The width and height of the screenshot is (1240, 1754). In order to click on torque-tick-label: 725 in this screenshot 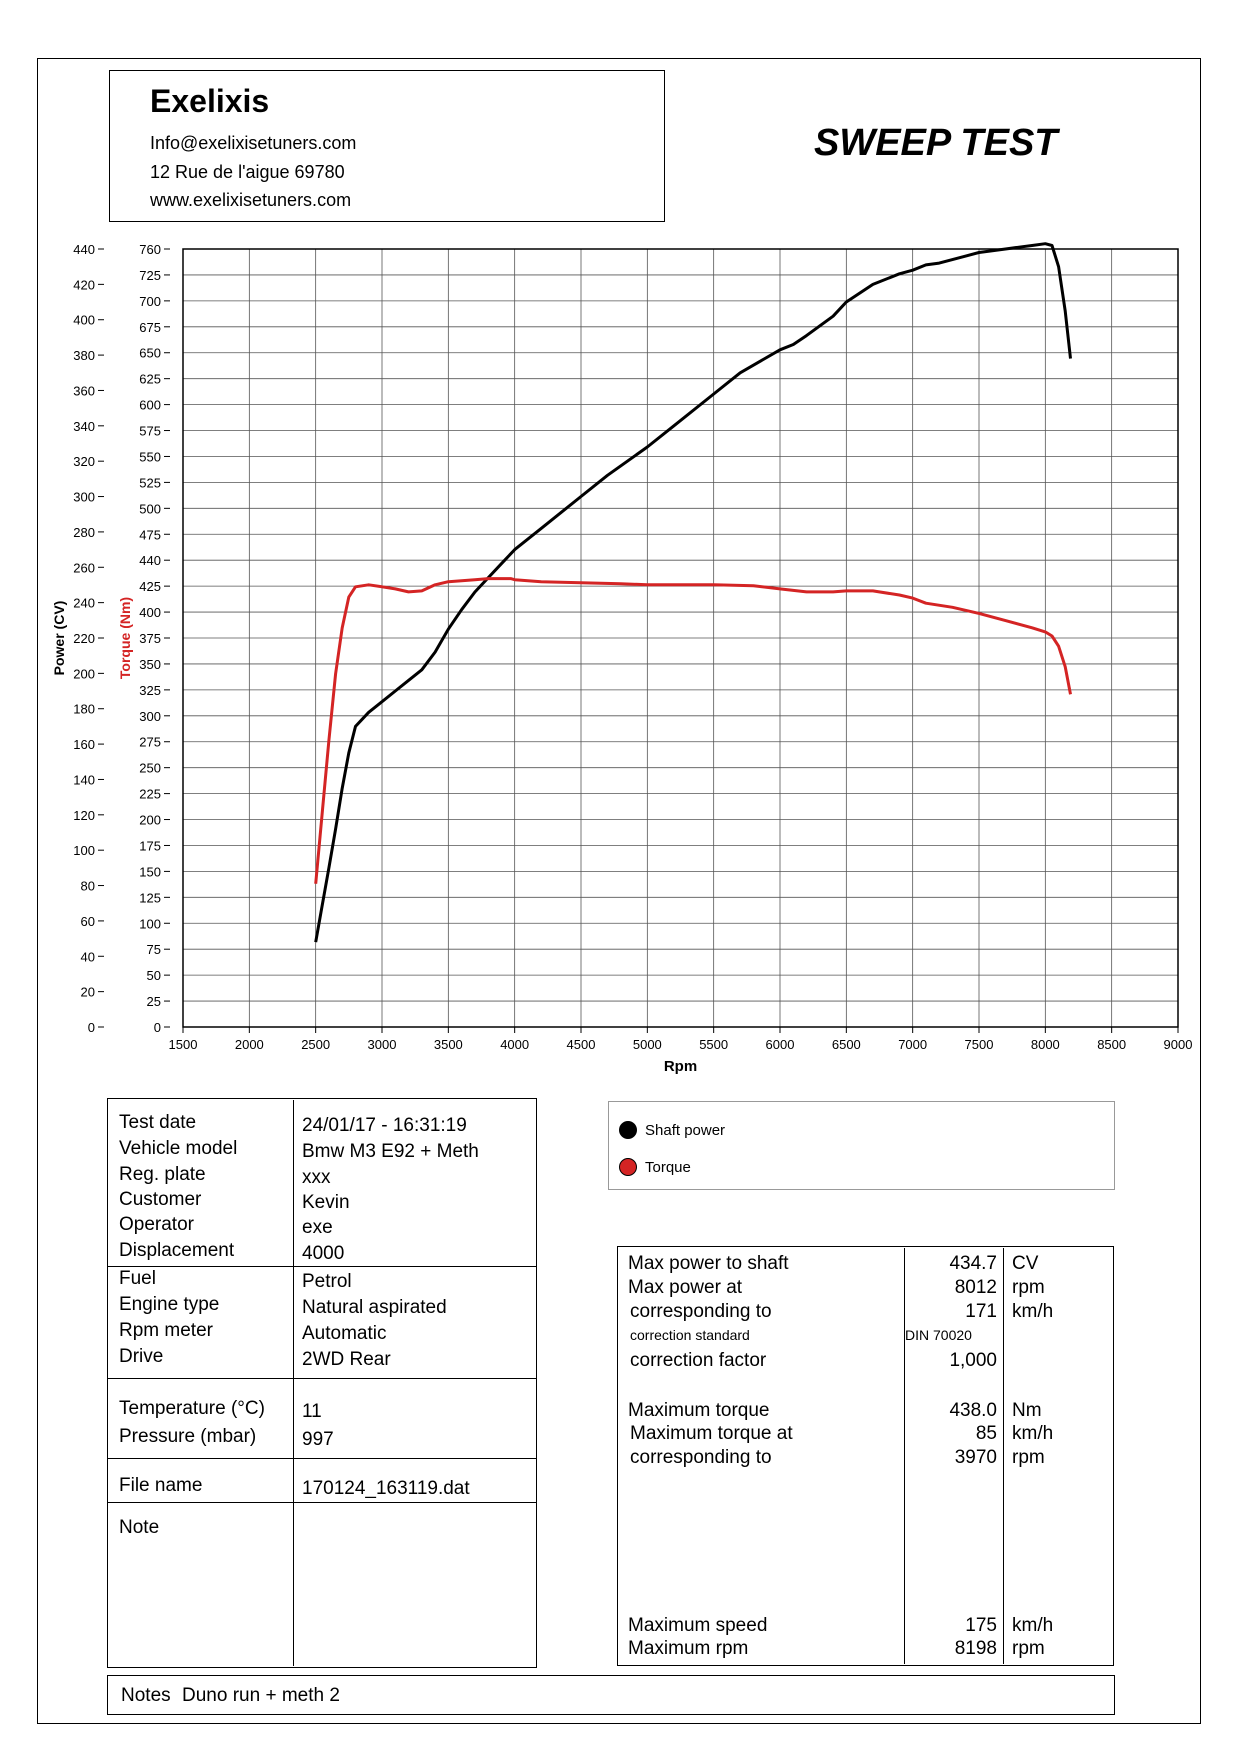, I will do `click(150, 275)`.